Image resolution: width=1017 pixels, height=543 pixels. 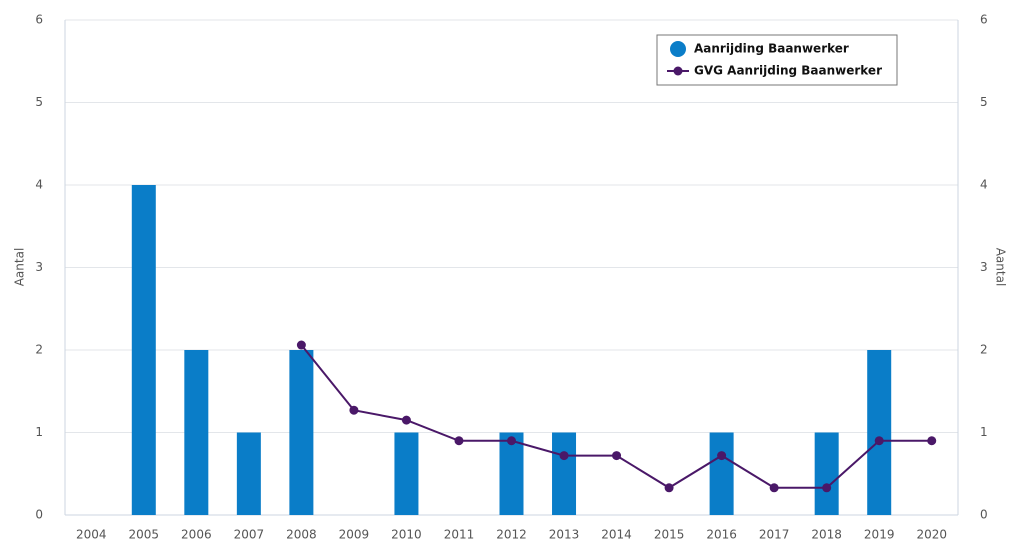 What do you see at coordinates (564, 535) in the screenshot?
I see `x-tick-label: 2013` at bounding box center [564, 535].